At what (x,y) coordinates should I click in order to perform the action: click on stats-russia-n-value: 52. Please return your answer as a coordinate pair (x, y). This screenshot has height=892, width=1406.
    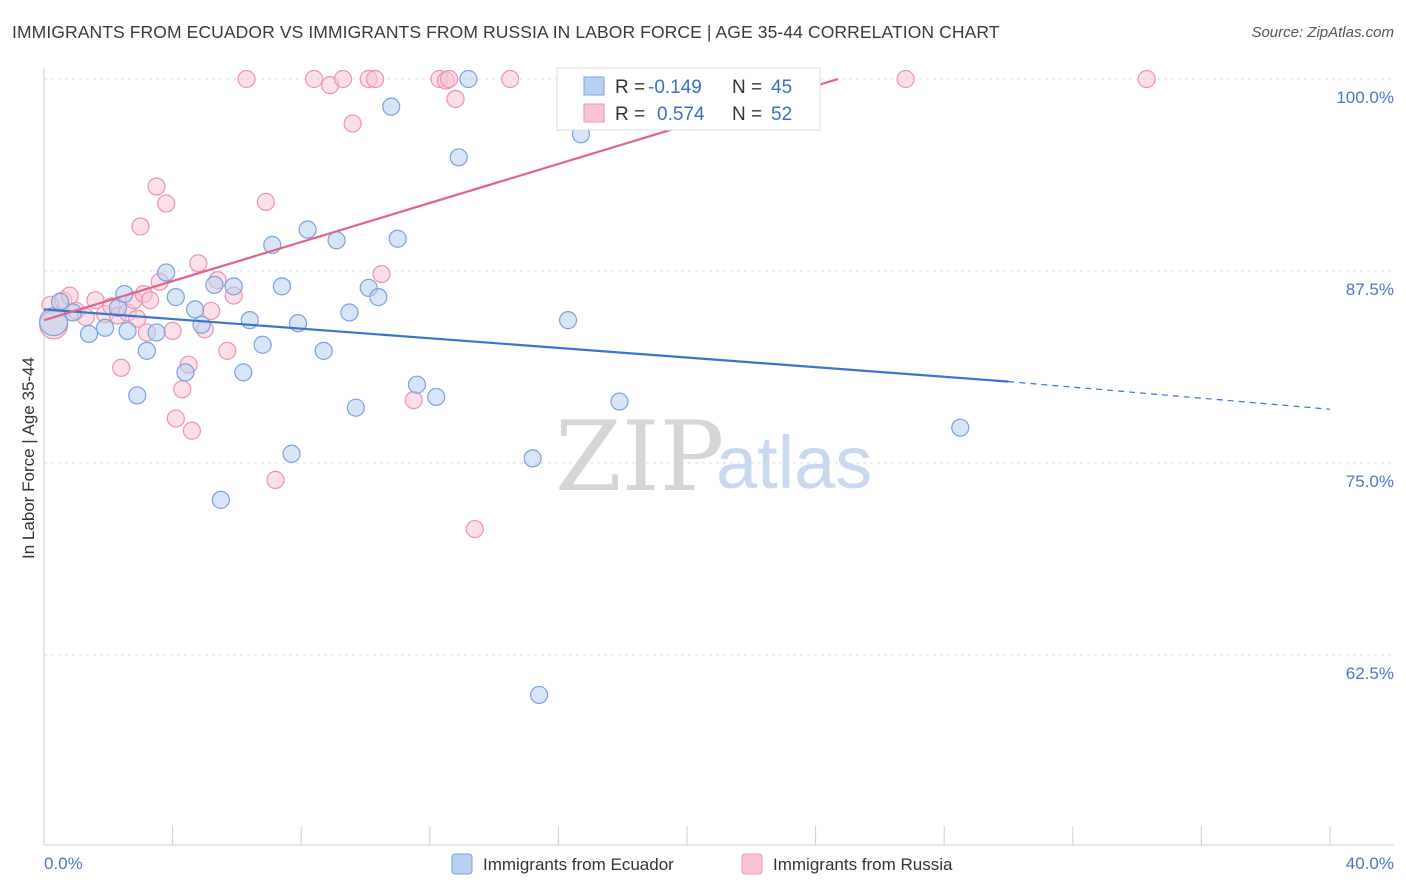
    Looking at the image, I should click on (781, 114).